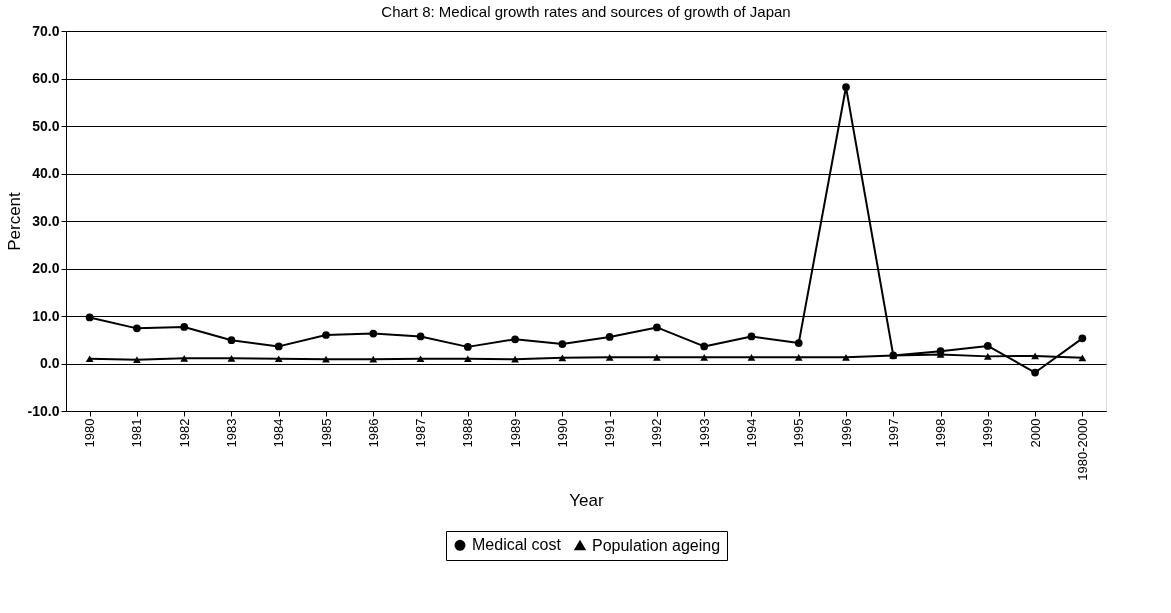 This screenshot has width=1171, height=613. I want to click on y-tick-label: 40.0, so click(46, 173).